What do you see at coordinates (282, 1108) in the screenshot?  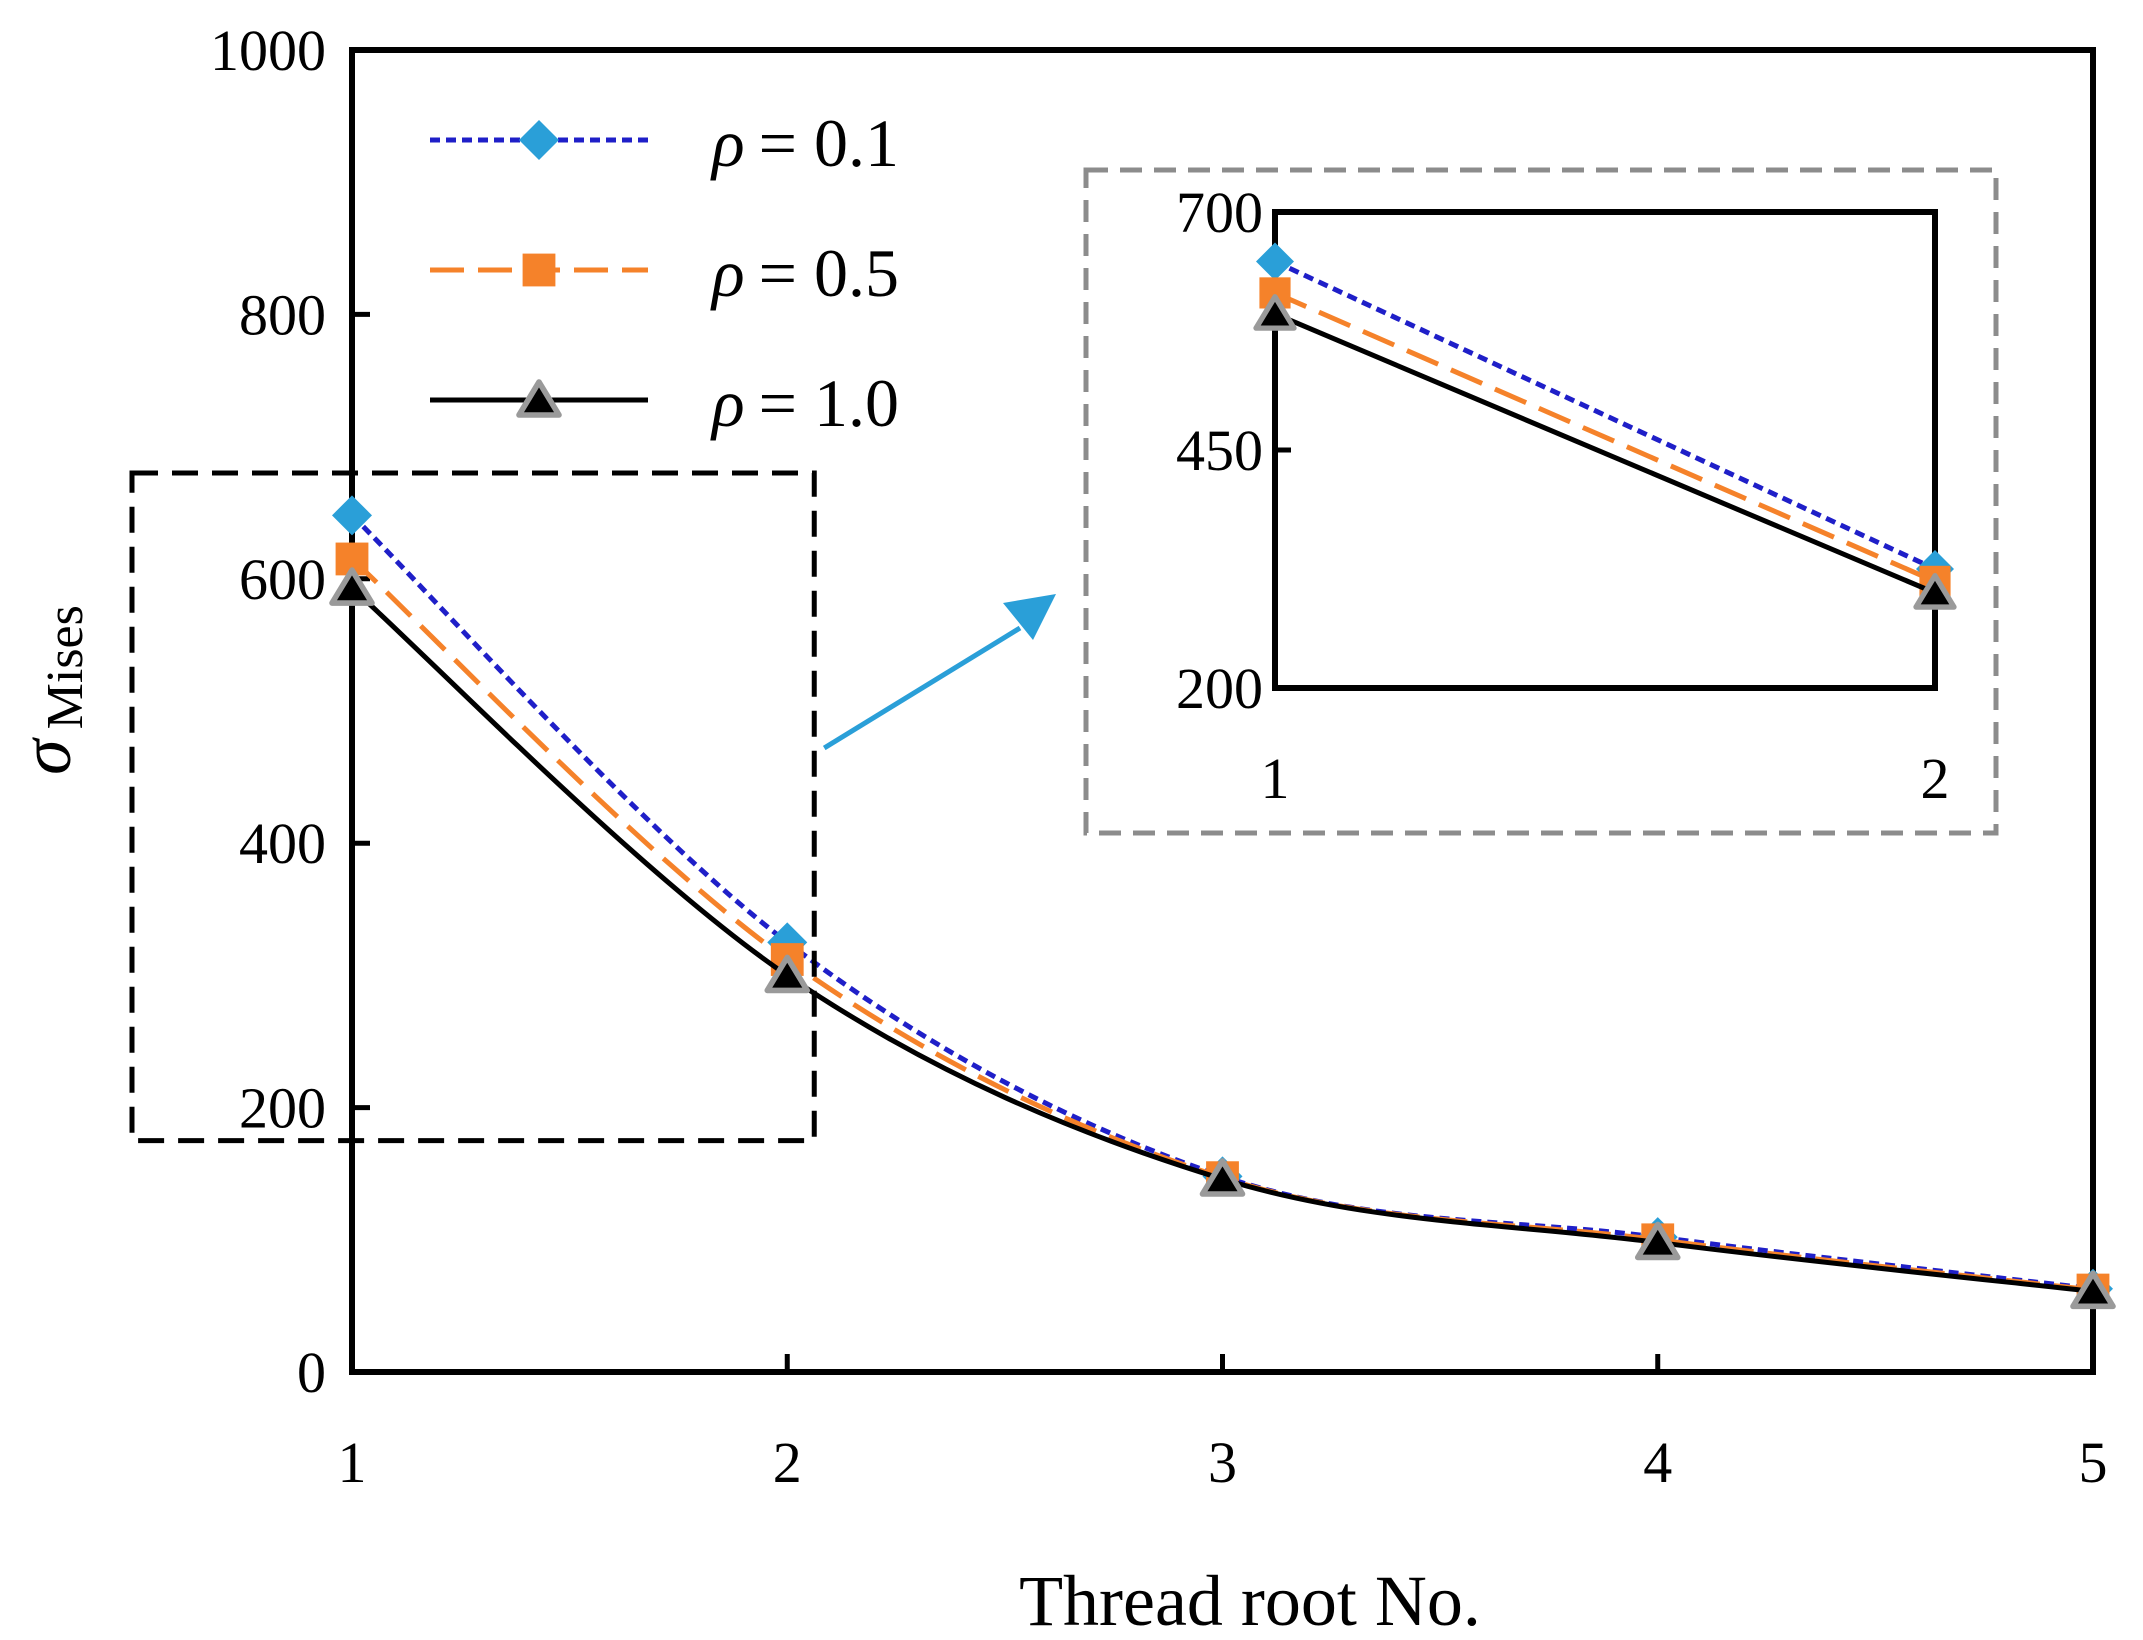 I see `y-tick-label: 200` at bounding box center [282, 1108].